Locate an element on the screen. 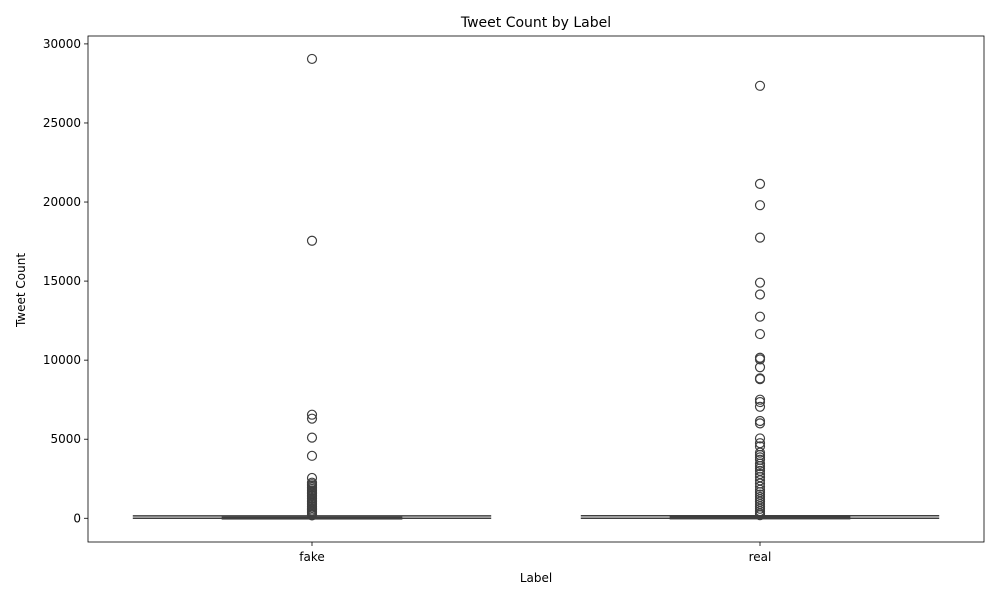 This screenshot has height=600, width=1000. y-tick-label: 0 is located at coordinates (77, 518).